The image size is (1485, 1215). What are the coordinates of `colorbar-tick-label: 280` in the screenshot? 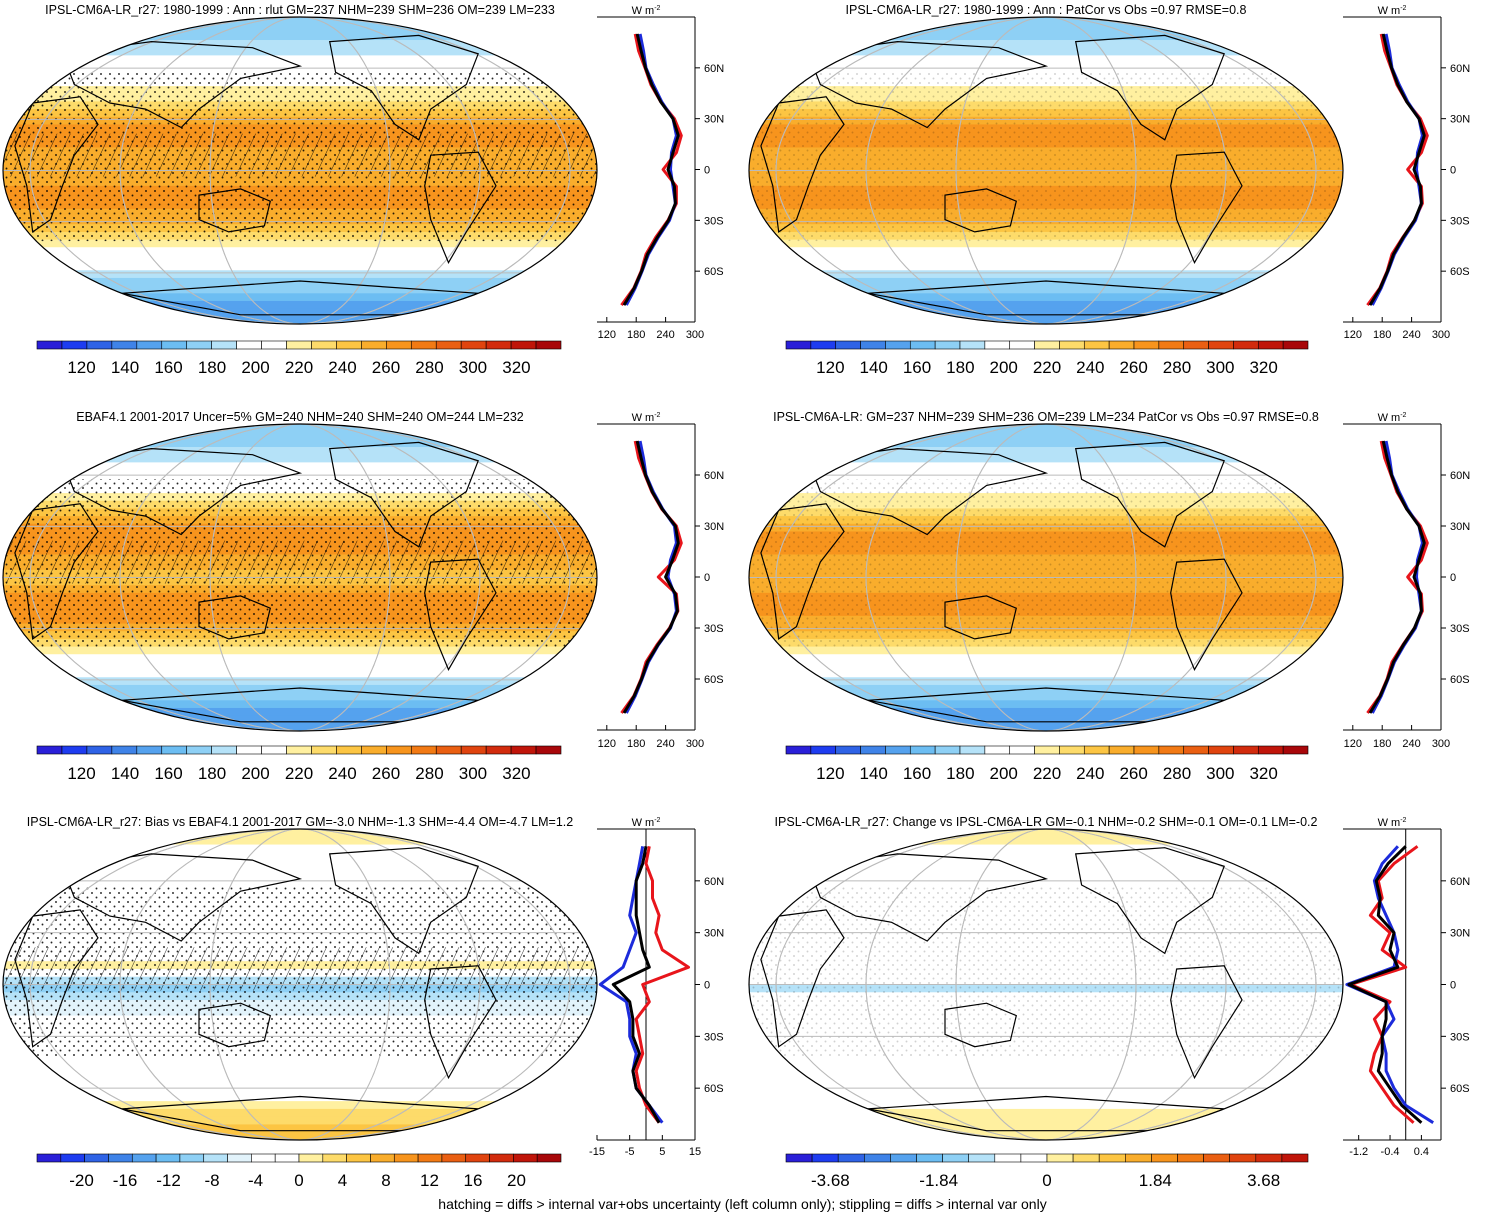 It's located at (1177, 773).